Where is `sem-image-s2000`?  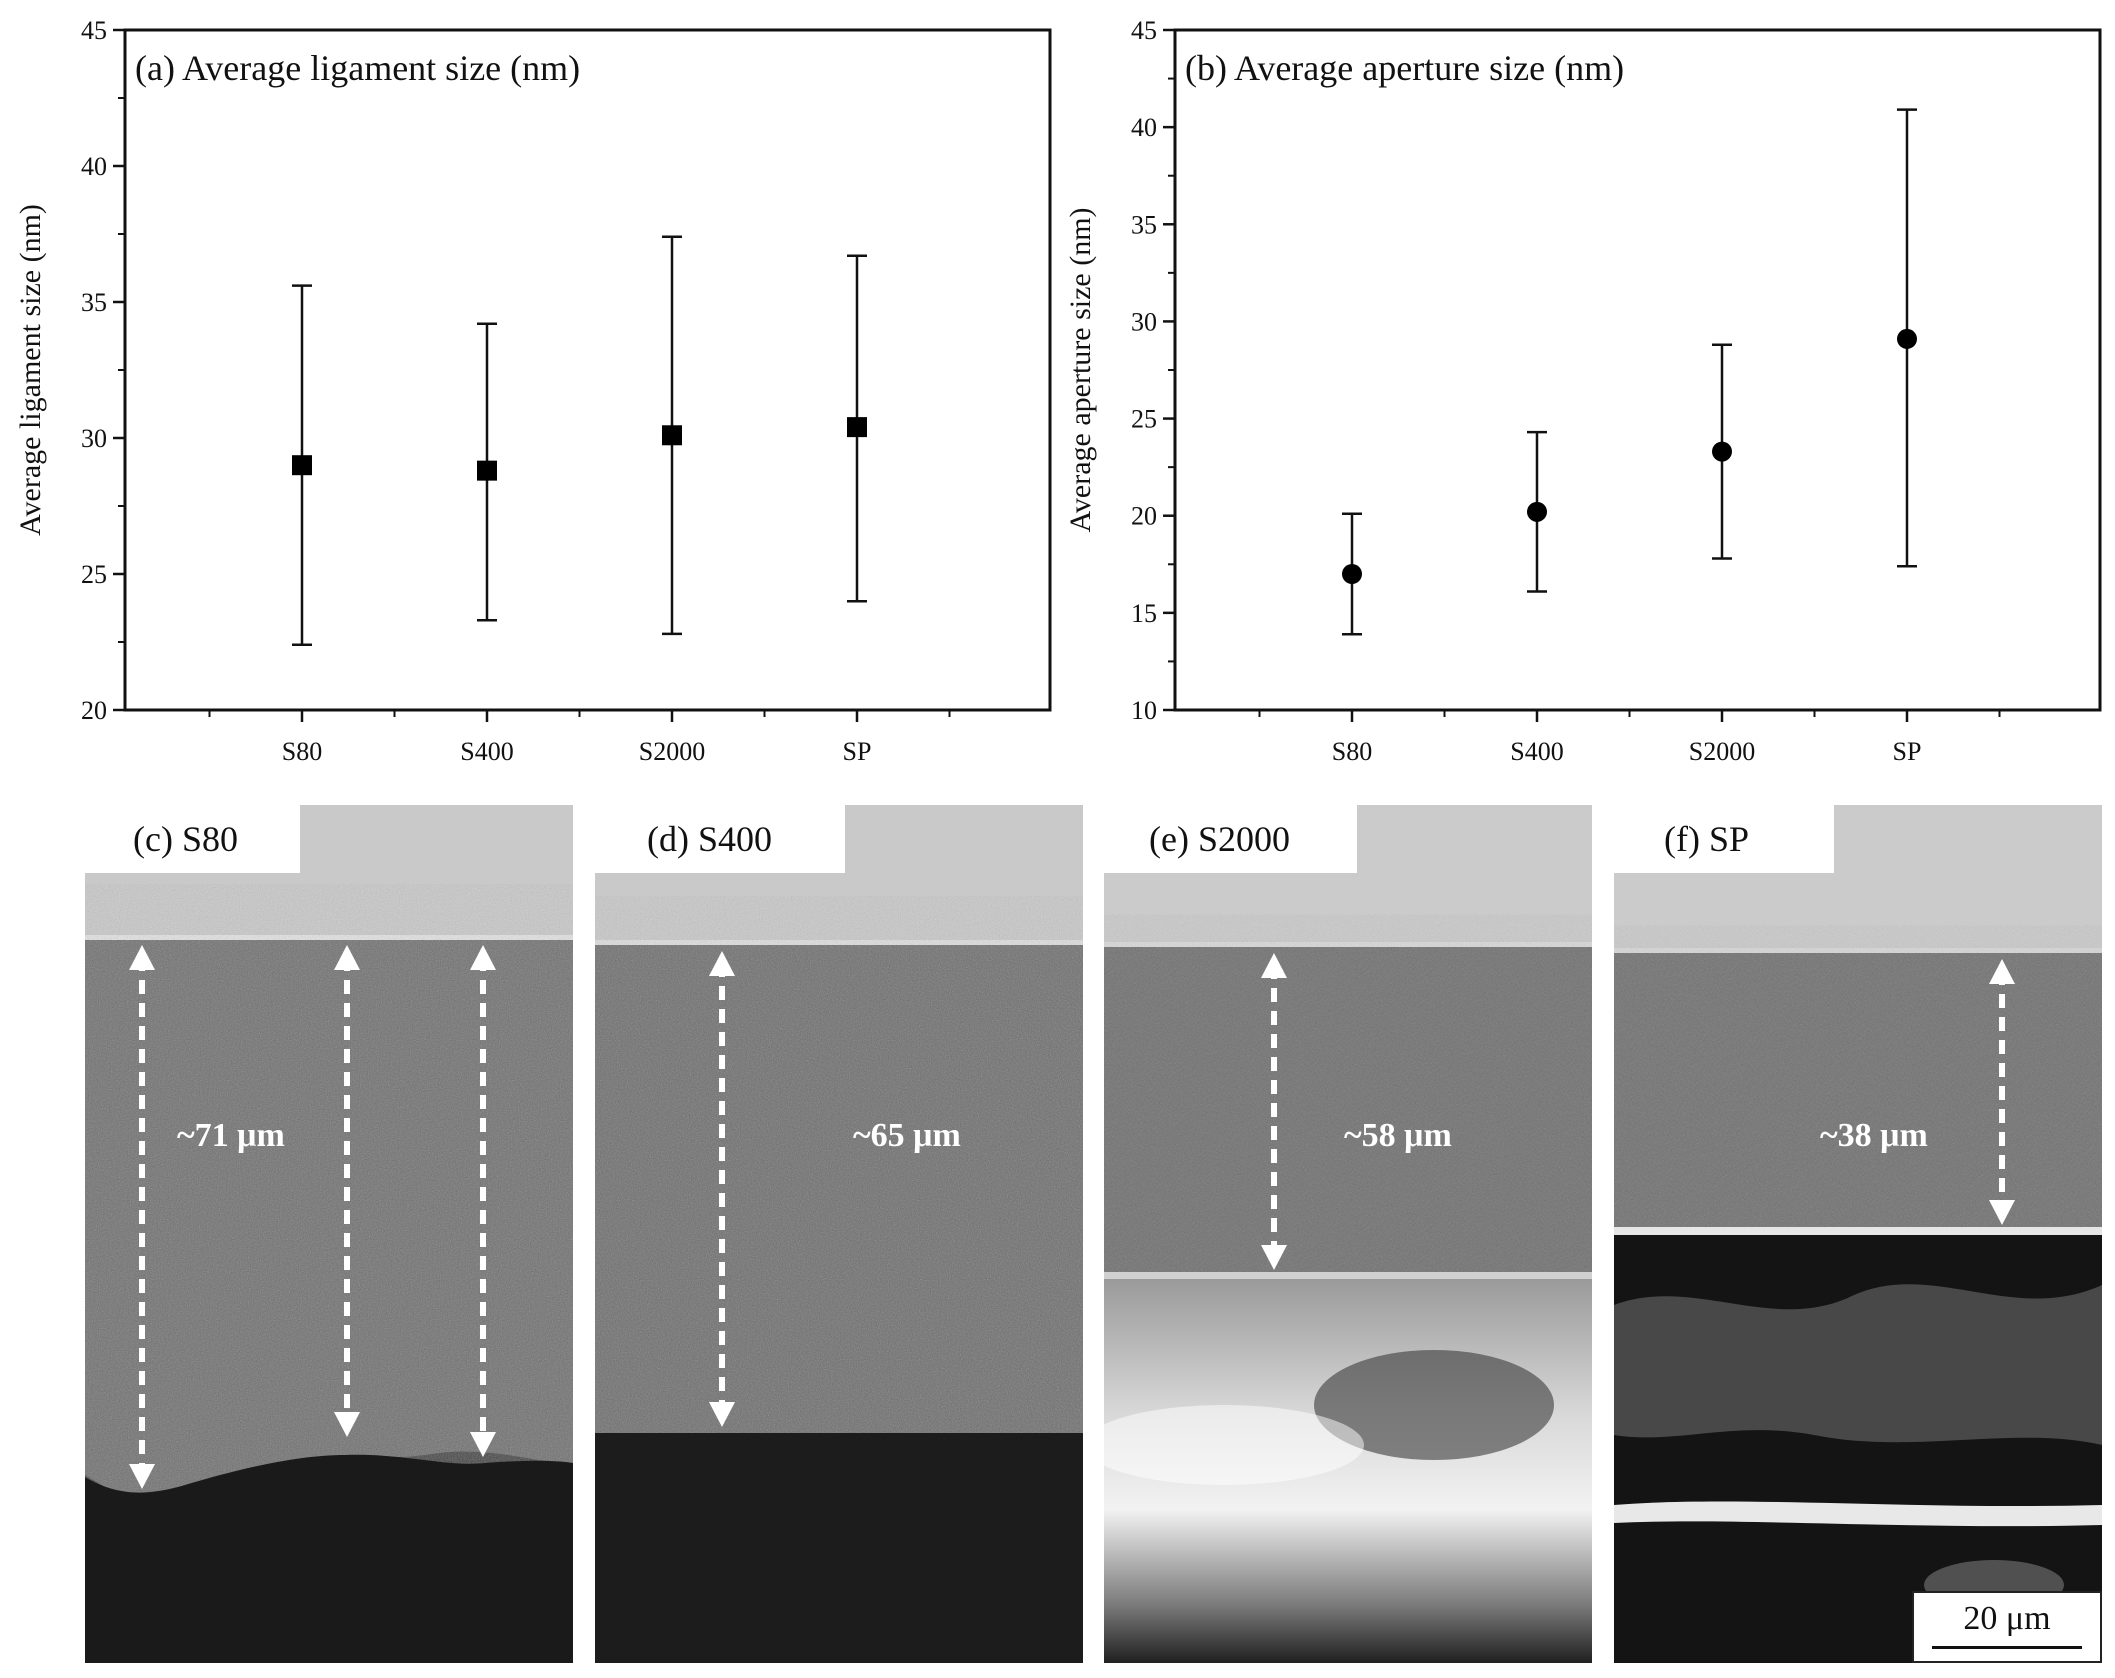
sem-image-s2000 is located at coordinates (1348, 1234).